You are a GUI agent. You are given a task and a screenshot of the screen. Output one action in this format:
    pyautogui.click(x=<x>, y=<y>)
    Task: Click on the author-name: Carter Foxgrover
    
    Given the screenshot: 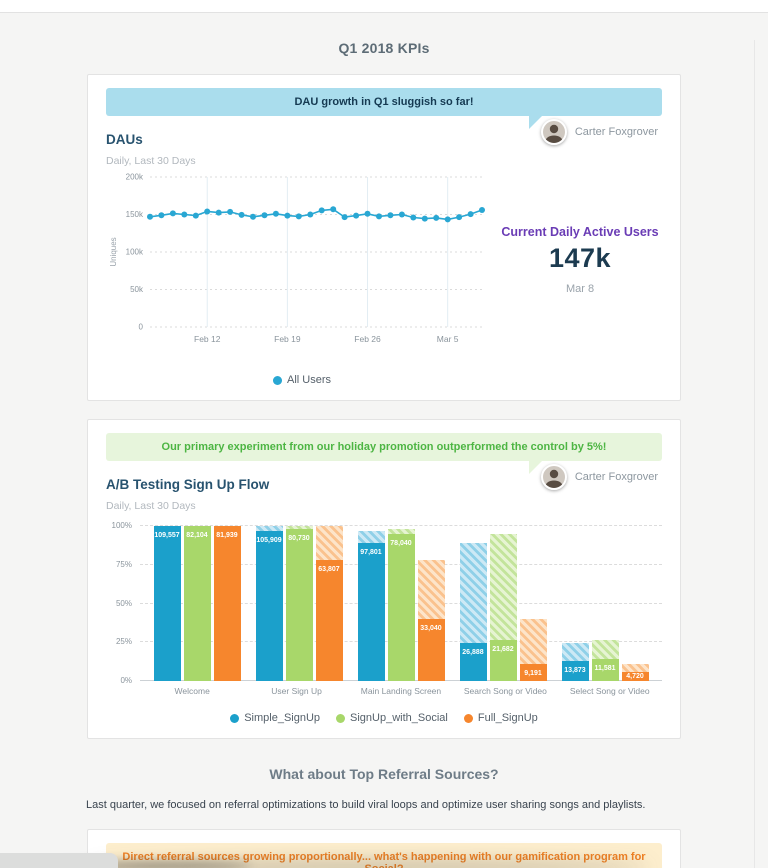 What is the action you would take?
    pyautogui.click(x=616, y=477)
    